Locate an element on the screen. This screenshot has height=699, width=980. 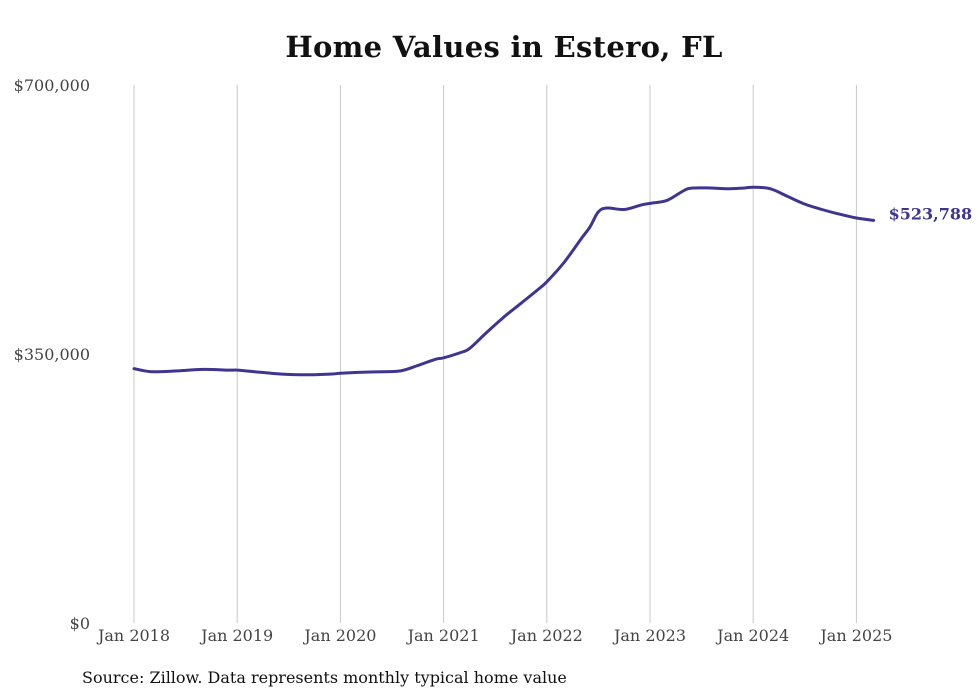
x-tick-label: Jan 2019 is located at coordinates (236, 635).